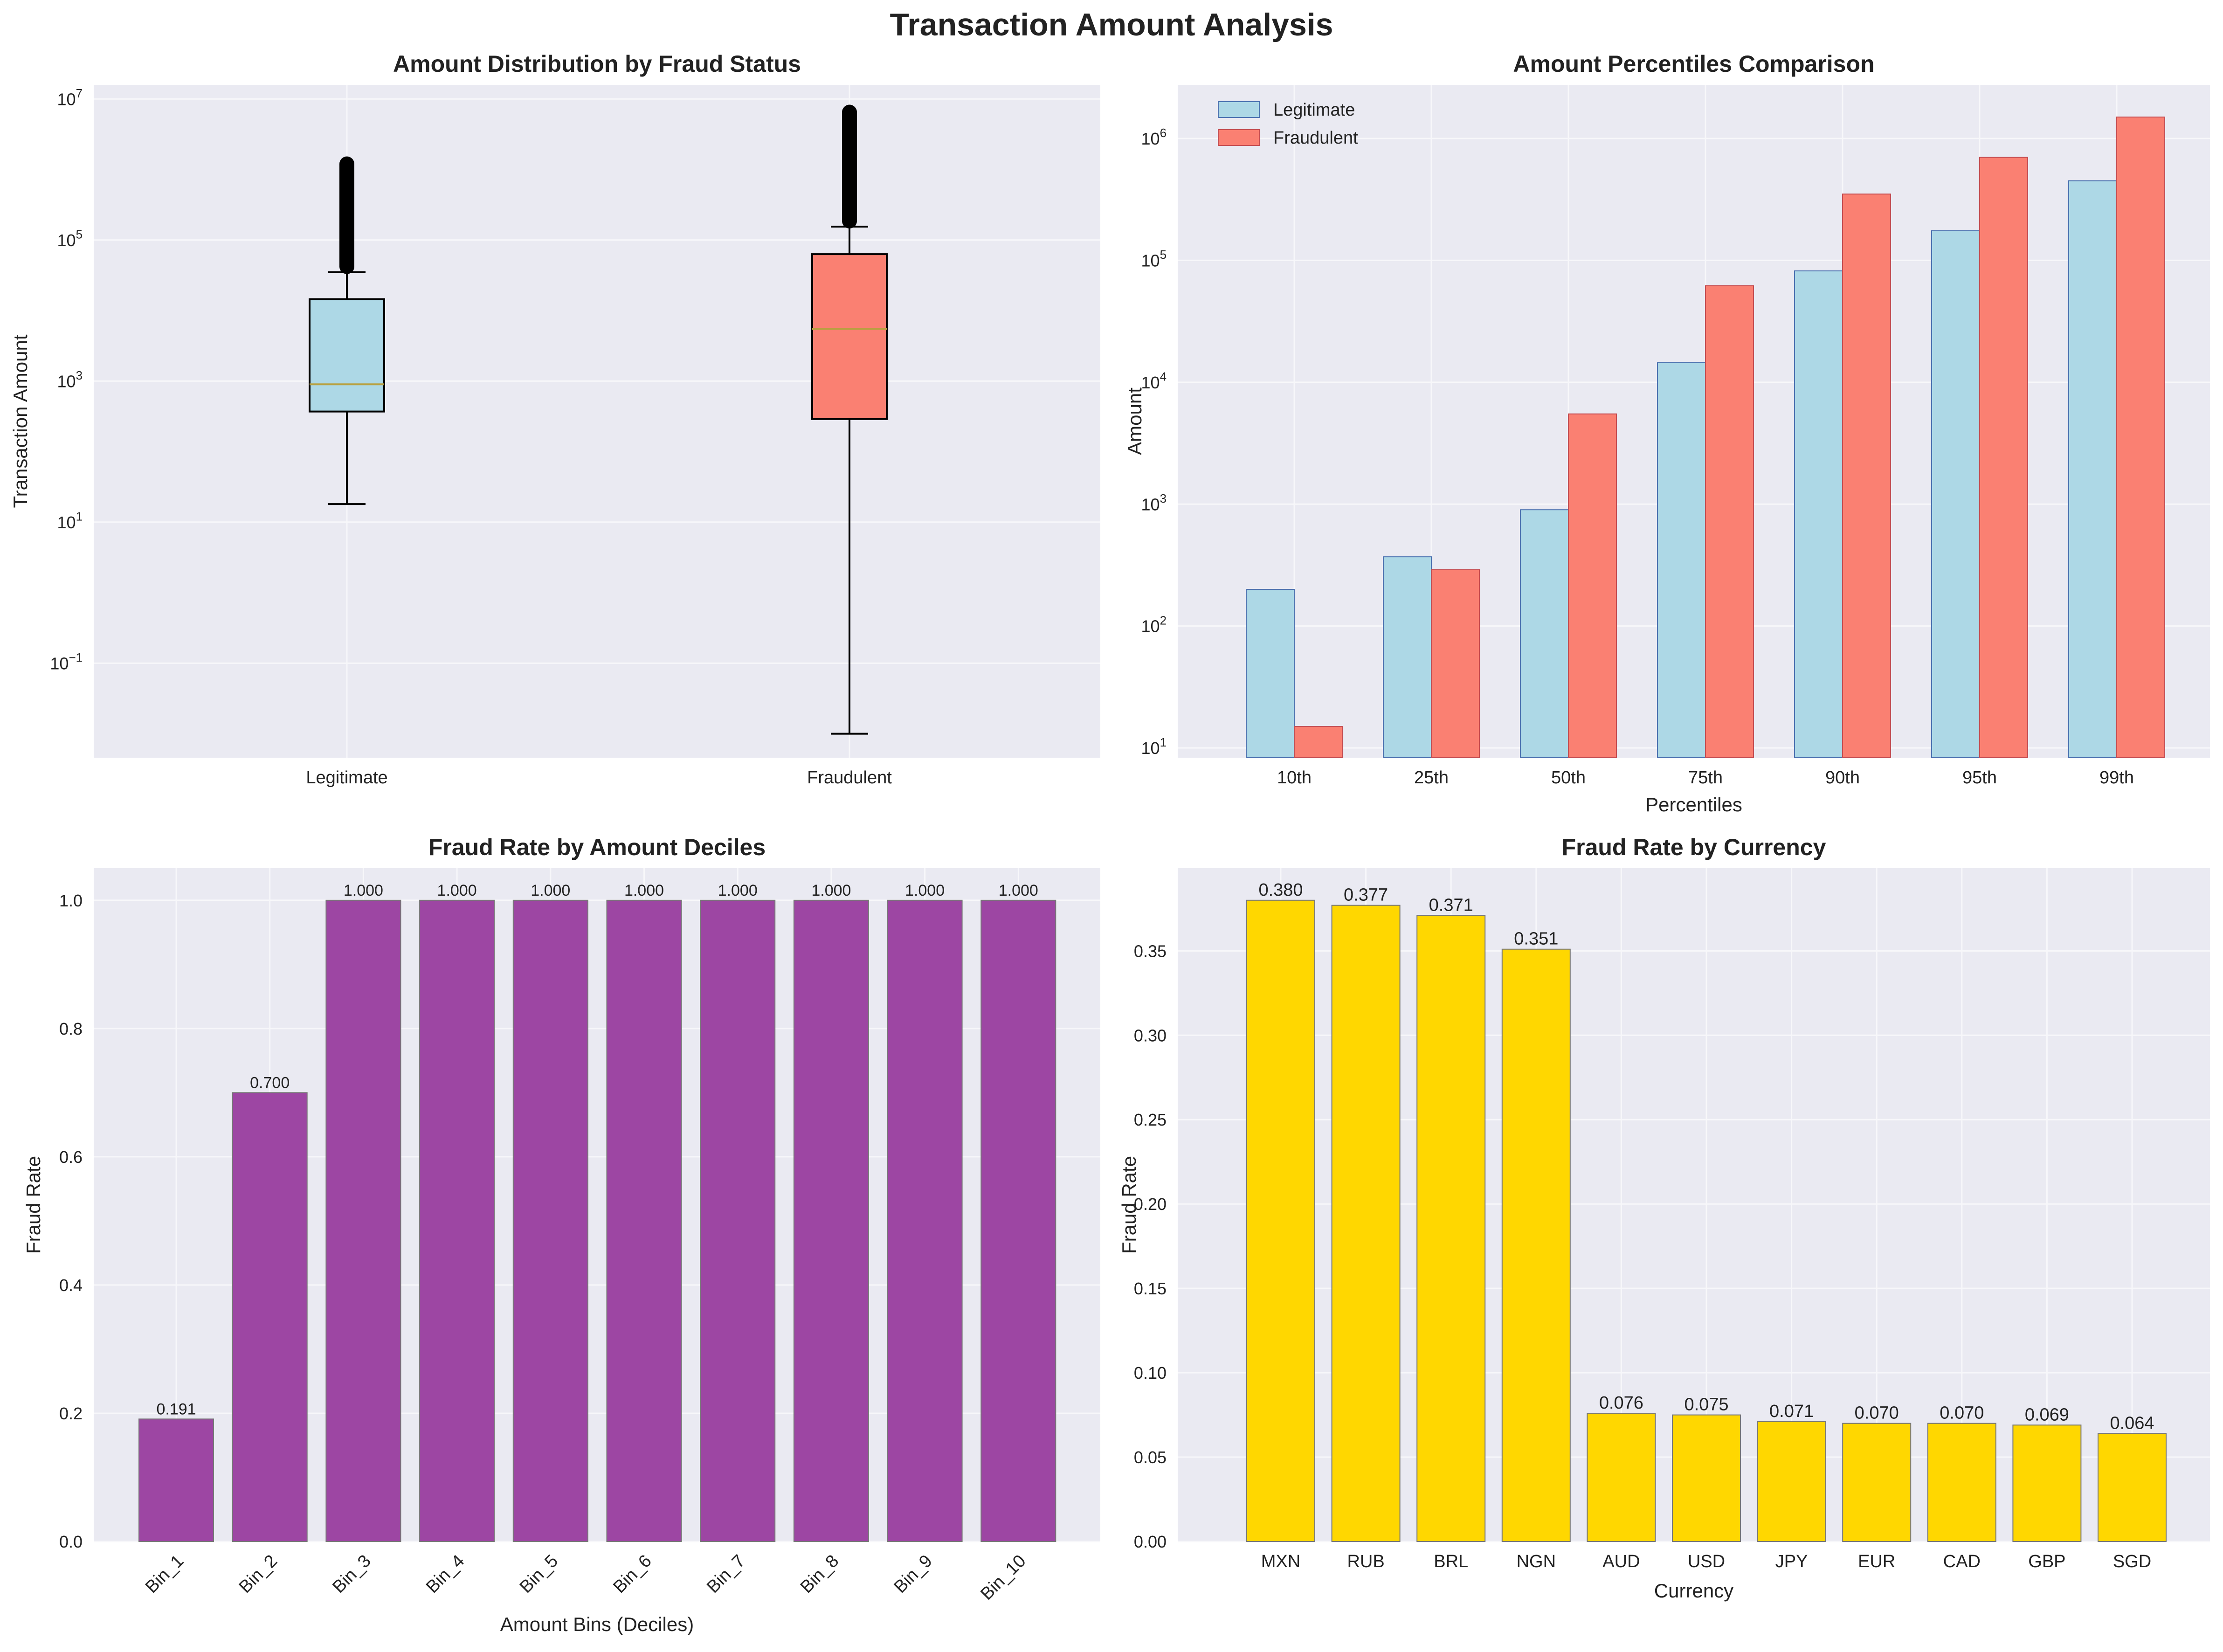 The height and width of the screenshot is (1652, 2223). I want to click on x-tick-label: 95th, so click(1979, 778).